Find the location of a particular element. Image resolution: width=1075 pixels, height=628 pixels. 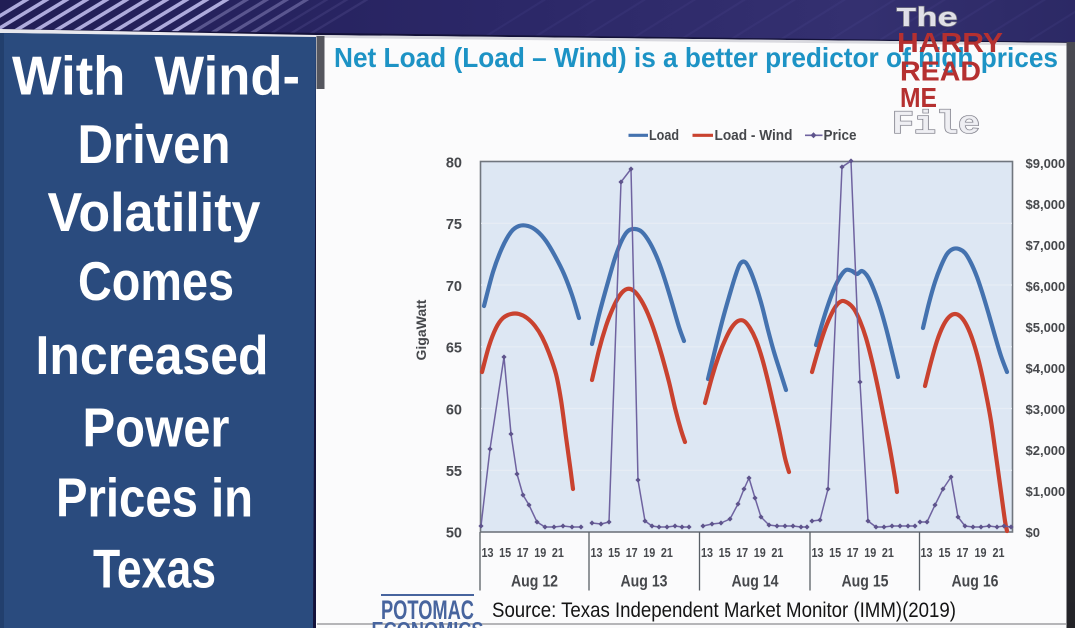

svg-text: Texas is located at coordinates (154, 569).